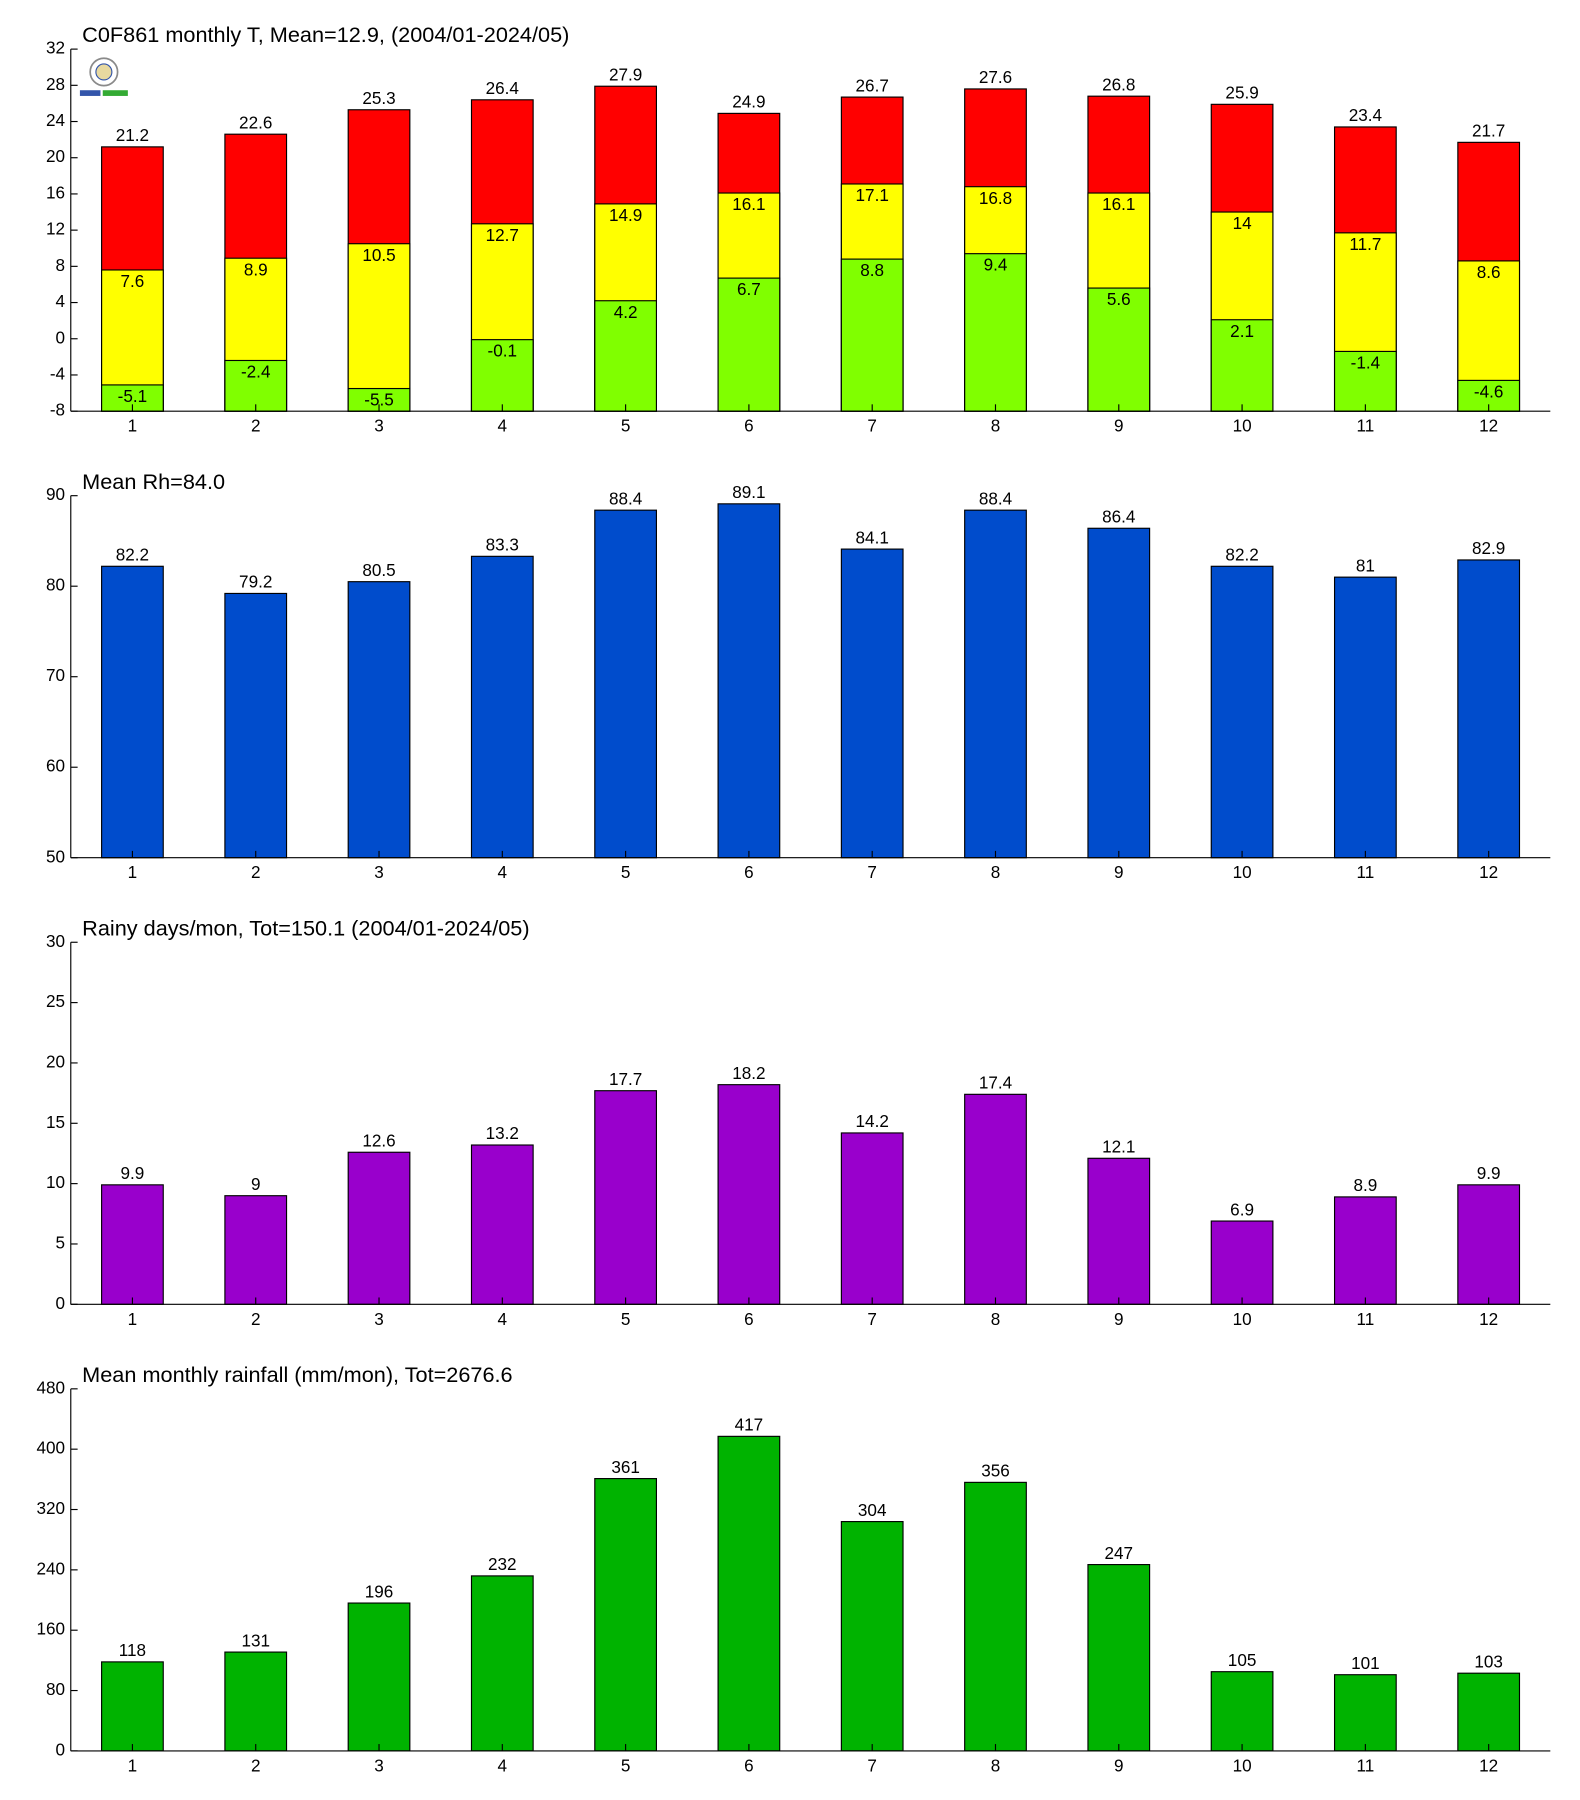  I want to click on value-label: 18.2, so click(748, 1073).